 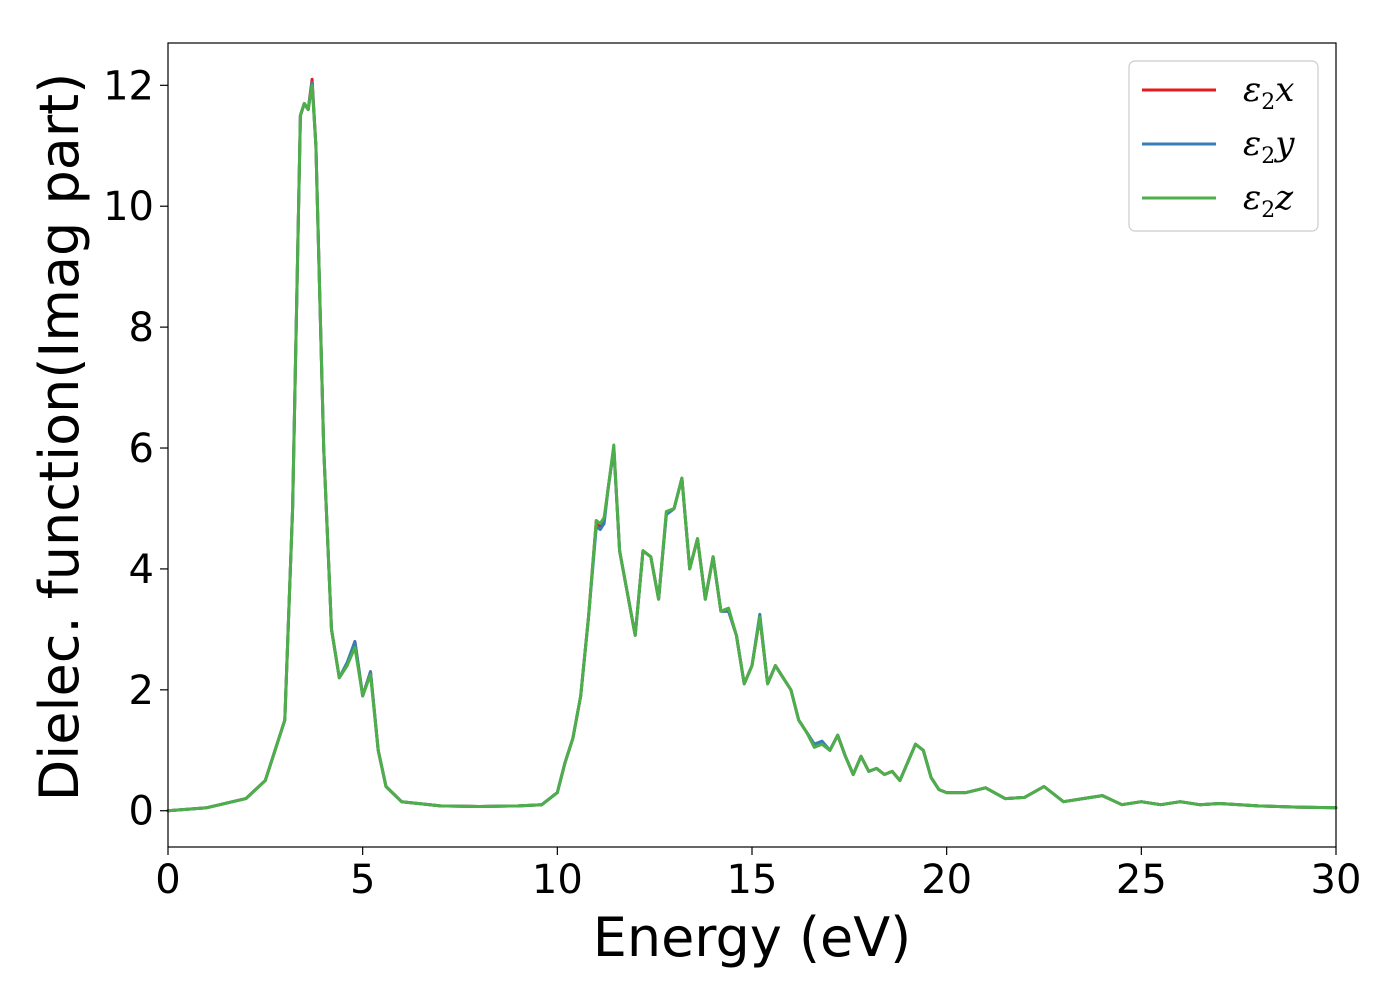 I want to click on x-tick-label: 5, so click(x=362, y=880).